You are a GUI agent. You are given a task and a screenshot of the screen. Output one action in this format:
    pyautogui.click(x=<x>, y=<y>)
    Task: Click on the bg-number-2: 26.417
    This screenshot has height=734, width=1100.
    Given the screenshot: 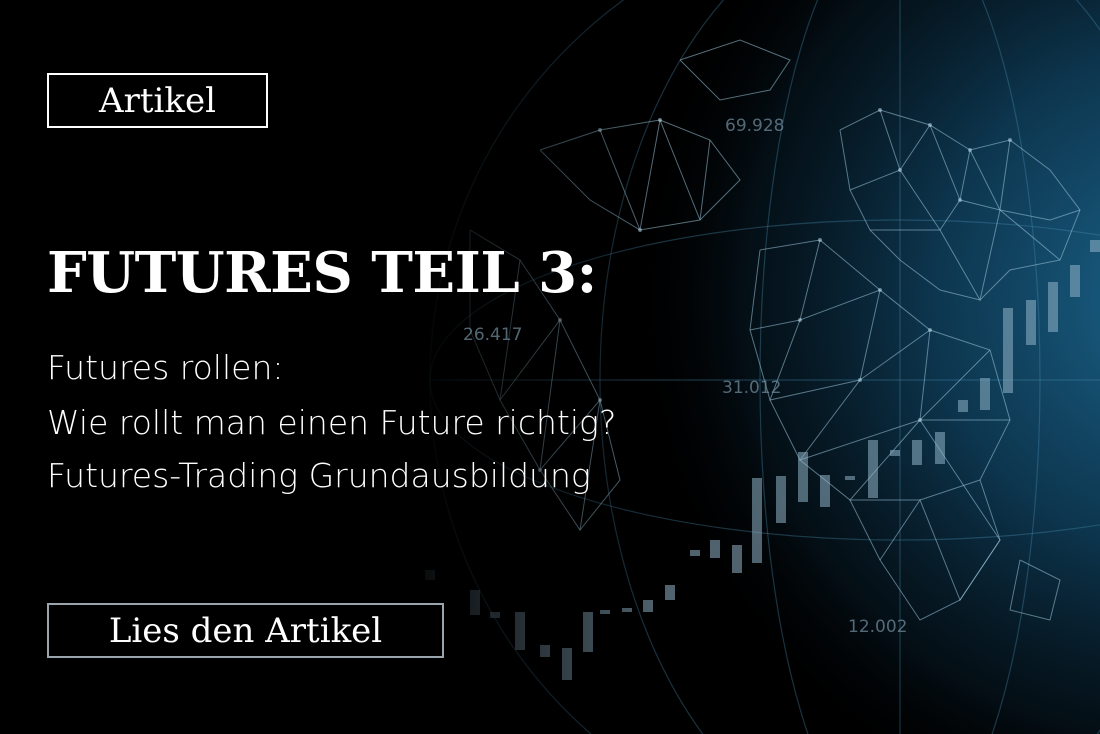 What is the action you would take?
    pyautogui.click(x=492, y=335)
    